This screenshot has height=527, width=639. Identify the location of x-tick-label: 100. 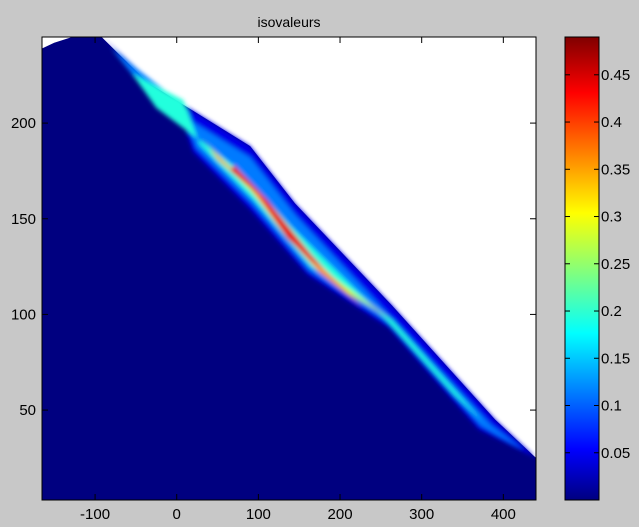
(258, 514).